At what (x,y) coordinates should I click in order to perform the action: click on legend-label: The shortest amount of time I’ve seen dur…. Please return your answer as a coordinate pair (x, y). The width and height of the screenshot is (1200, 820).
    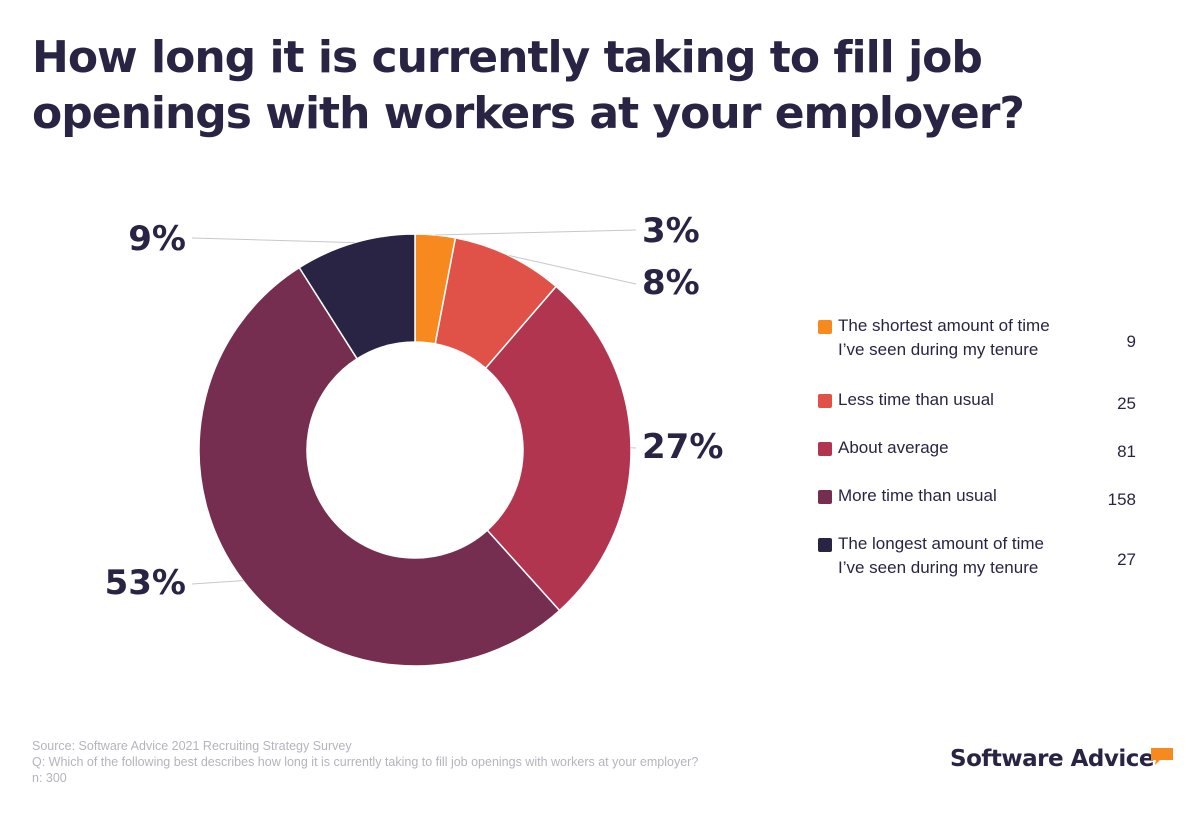
    Looking at the image, I should click on (944, 337).